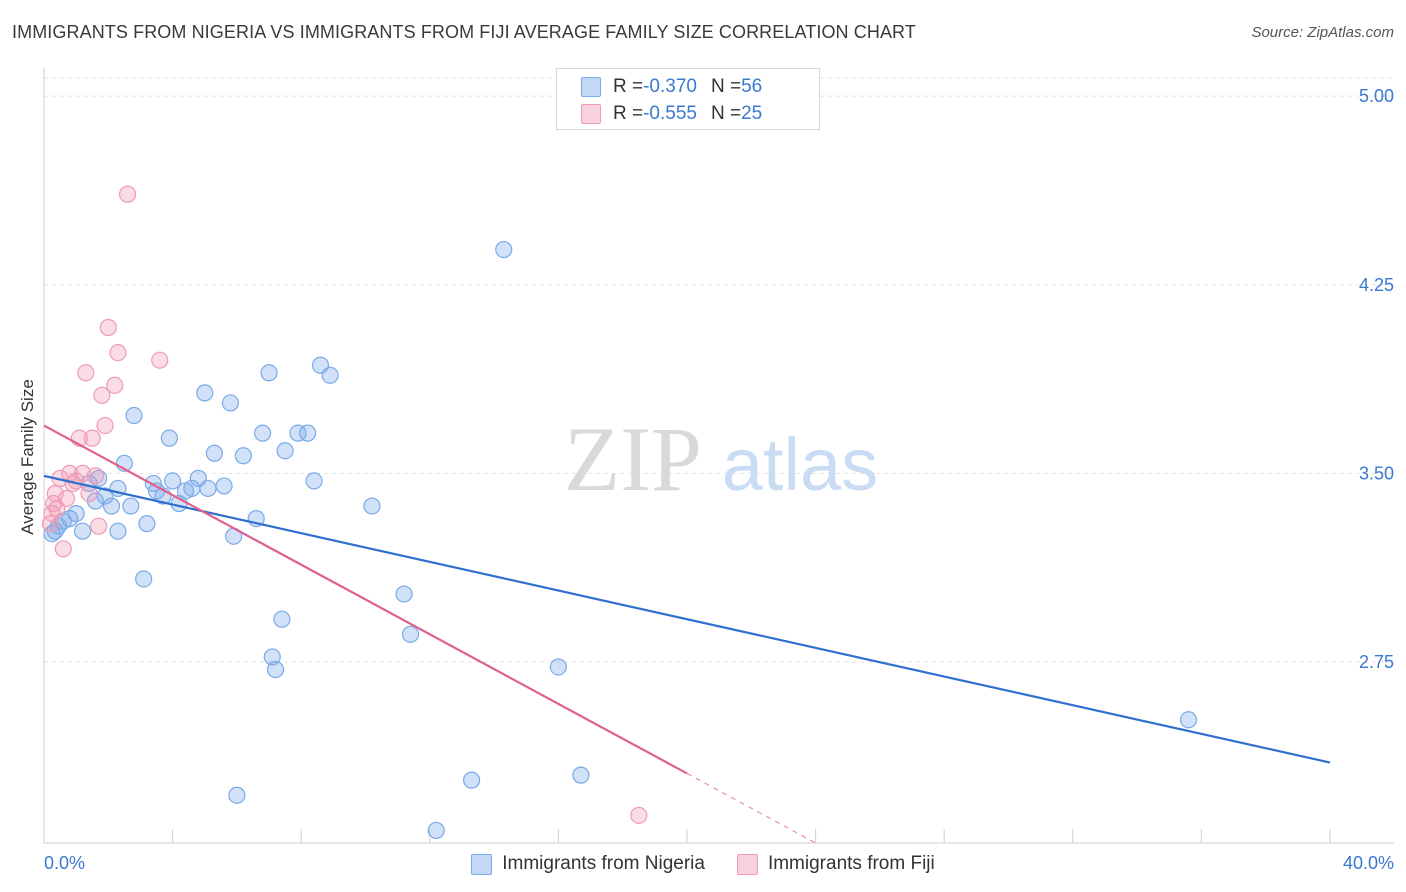 Image resolution: width=1406 pixels, height=892 pixels. I want to click on legend-row-nigeria: R = -0.370 N = 56, so click(671, 87).